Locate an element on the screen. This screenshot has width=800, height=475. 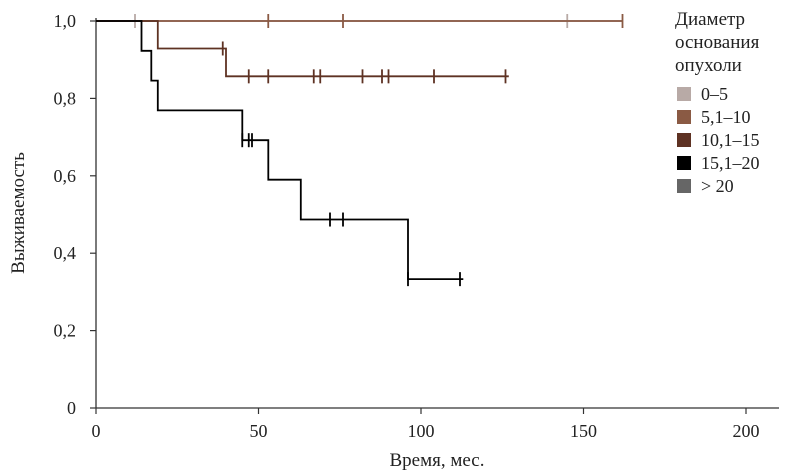
legend-items: 0–5 5,1–10 10,1–15 15,1–20 > 20 is located at coordinates (718, 140).